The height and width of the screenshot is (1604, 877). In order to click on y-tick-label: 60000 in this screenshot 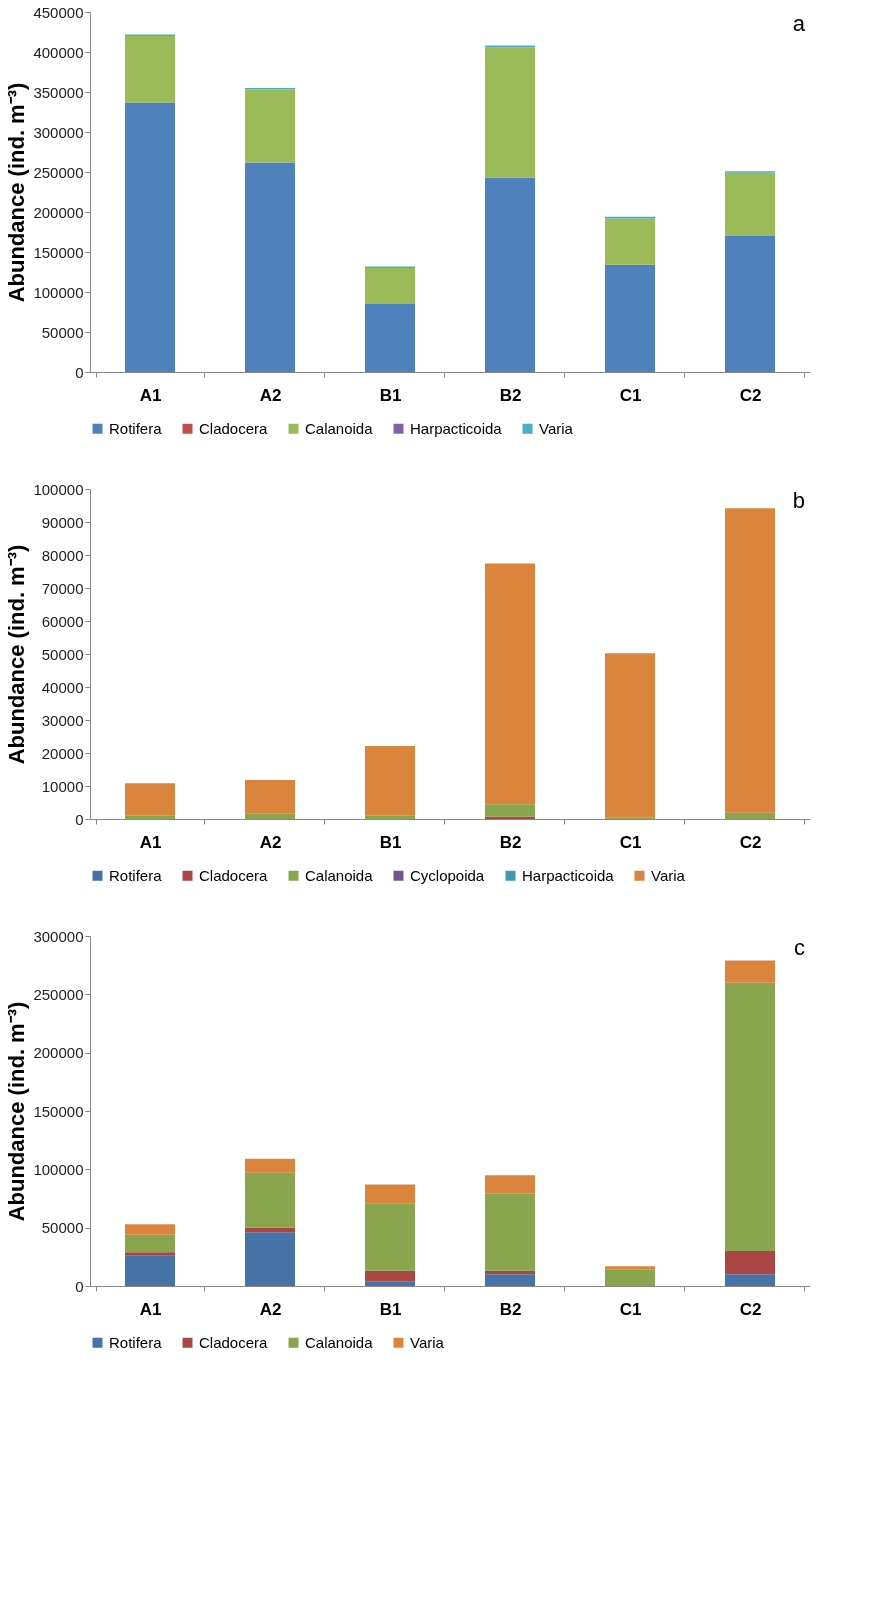, I will do `click(62, 621)`.